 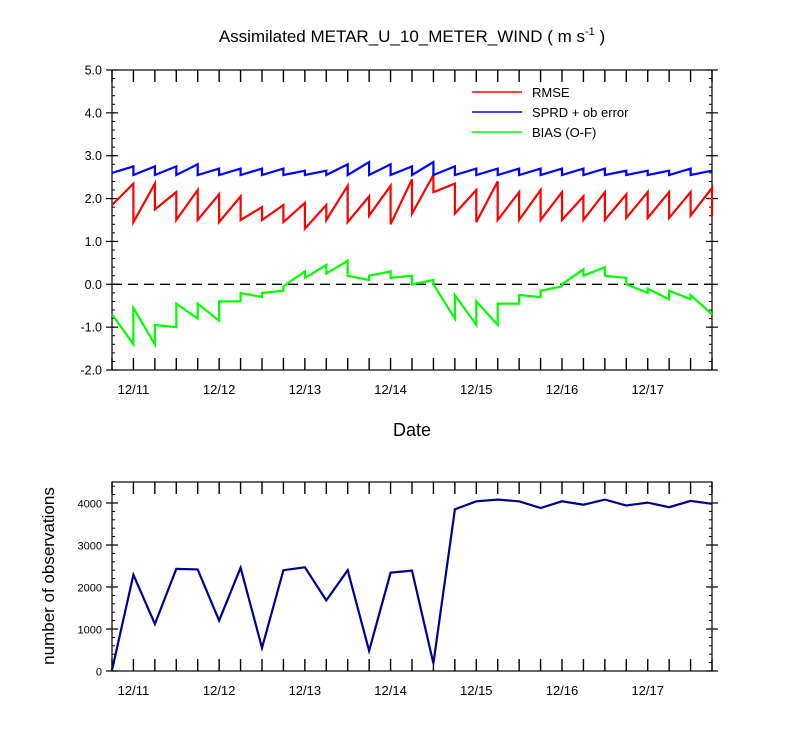 I want to click on top-legend-label: BIAS (O-F), so click(x=564, y=132).